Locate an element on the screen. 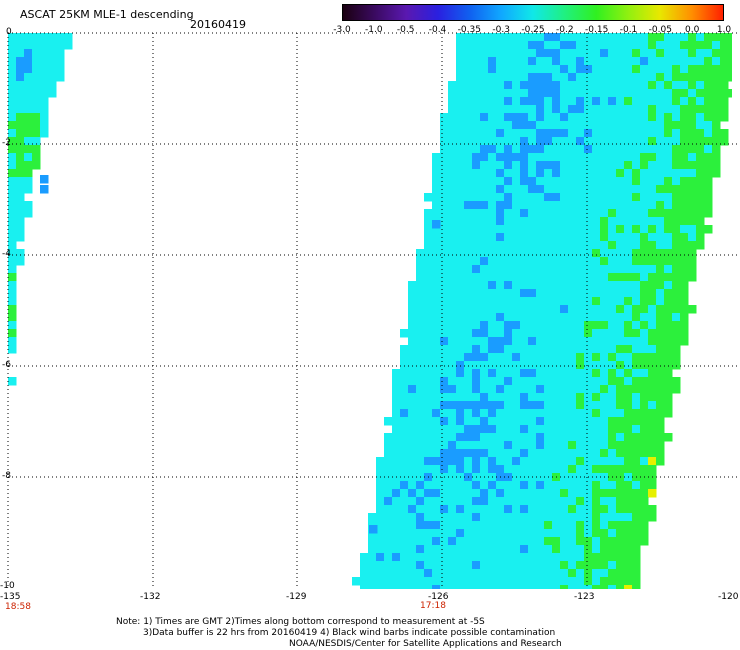  lat-label-8: -8 is located at coordinates (6, 476).